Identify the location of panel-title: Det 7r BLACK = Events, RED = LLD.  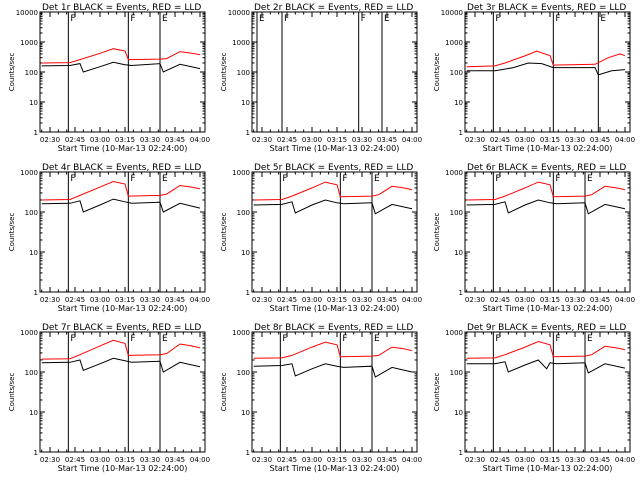
(121, 328).